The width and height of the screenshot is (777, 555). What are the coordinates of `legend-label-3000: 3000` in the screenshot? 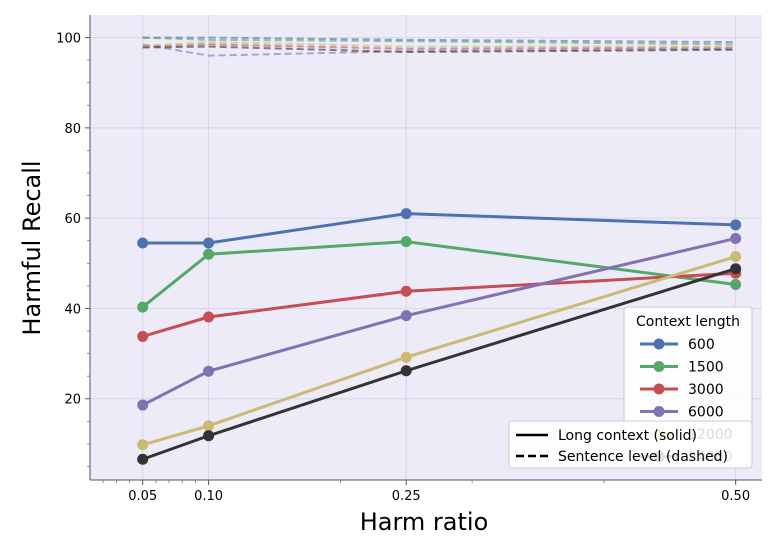 It's located at (706, 390).